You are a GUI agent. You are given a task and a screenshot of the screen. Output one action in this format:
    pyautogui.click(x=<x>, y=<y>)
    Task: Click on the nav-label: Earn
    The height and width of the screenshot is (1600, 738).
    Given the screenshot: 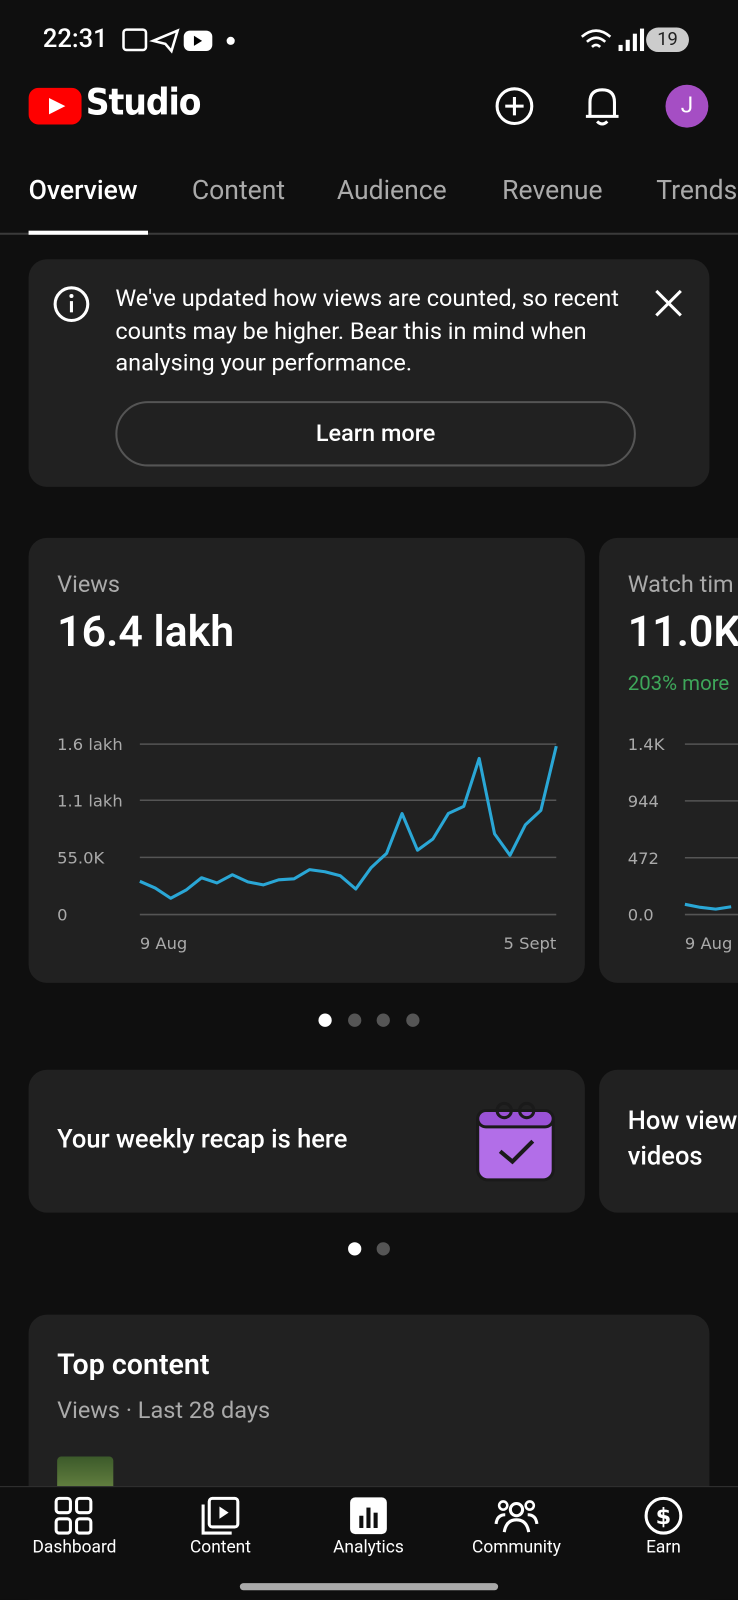 What is the action you would take?
    pyautogui.click(x=663, y=1547)
    